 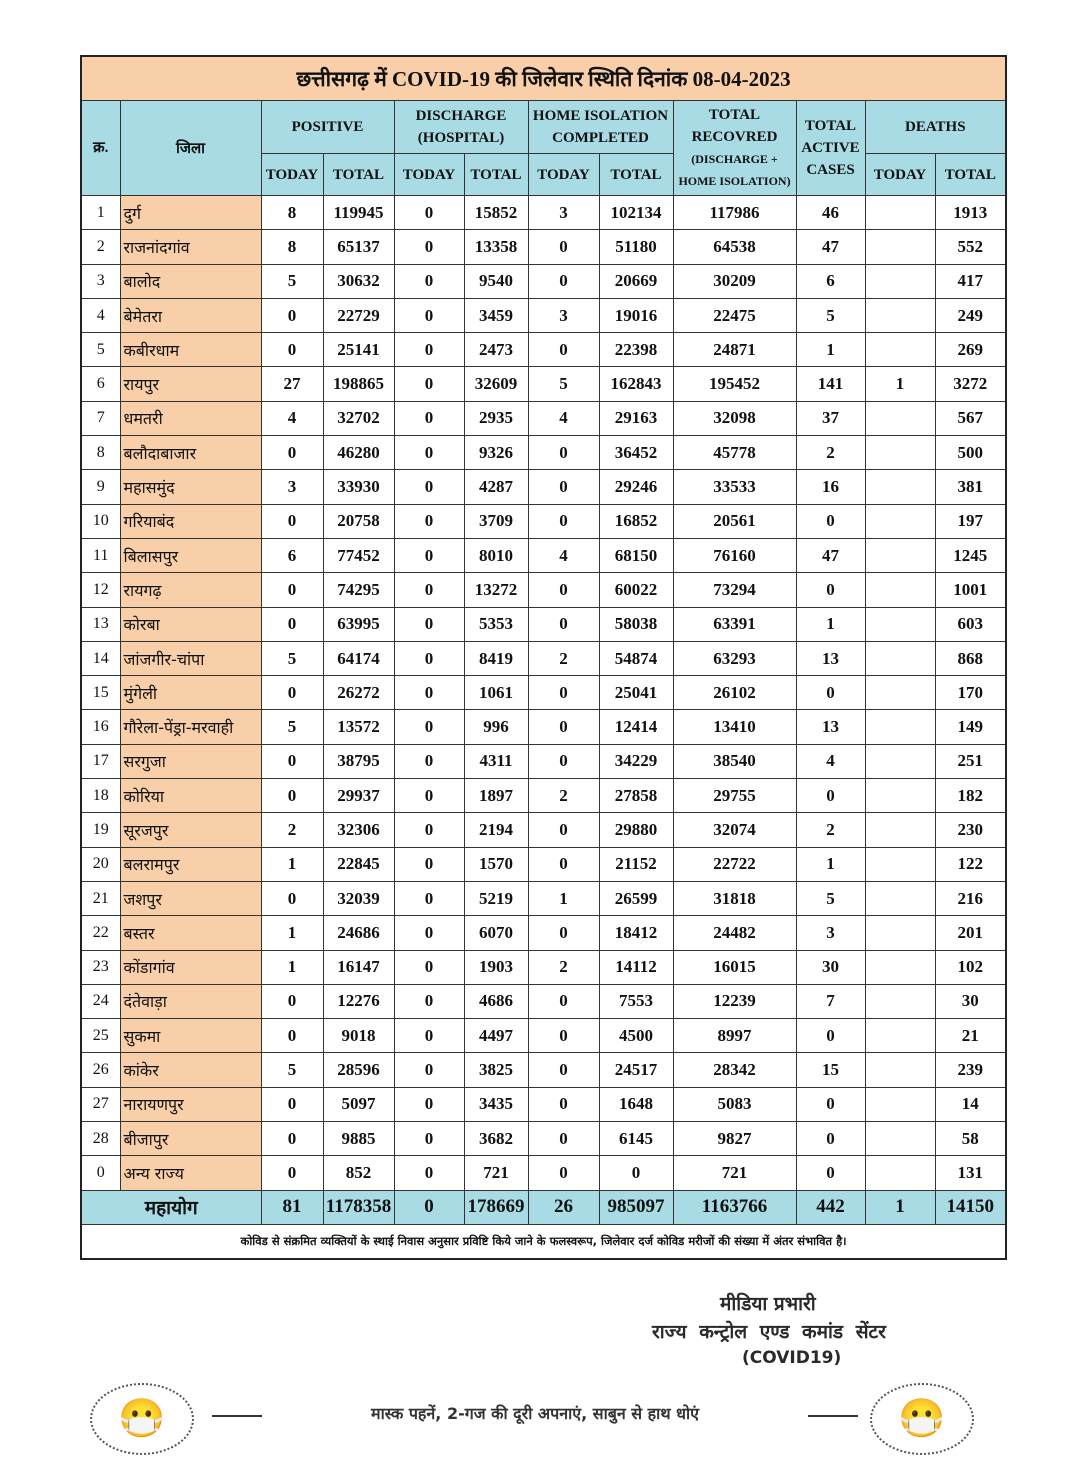 I want to click on cell-value: 30632, so click(x=358, y=281).